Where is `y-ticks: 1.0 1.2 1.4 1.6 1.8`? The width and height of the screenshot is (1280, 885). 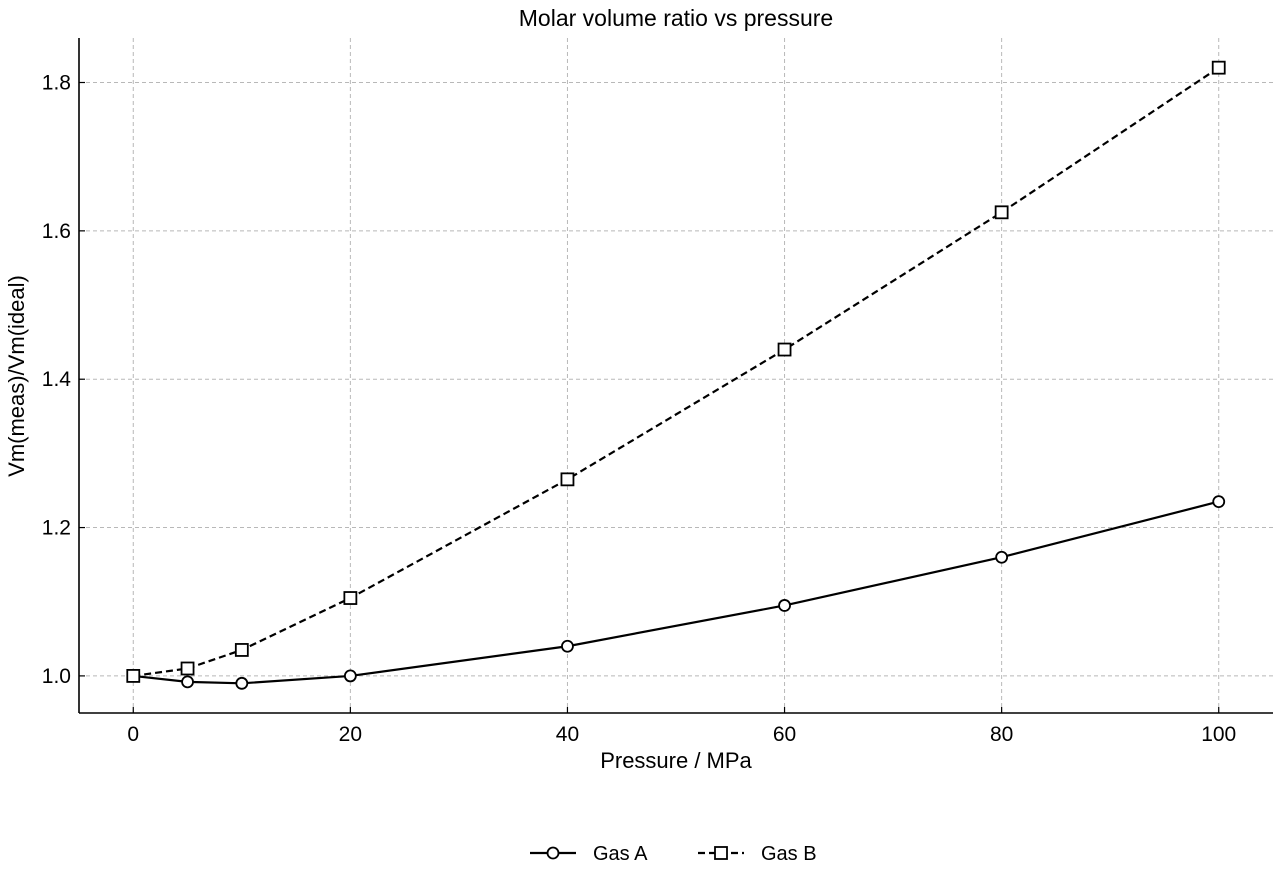
y-ticks: 1.0 1.2 1.4 1.6 1.8 is located at coordinates (63, 380).